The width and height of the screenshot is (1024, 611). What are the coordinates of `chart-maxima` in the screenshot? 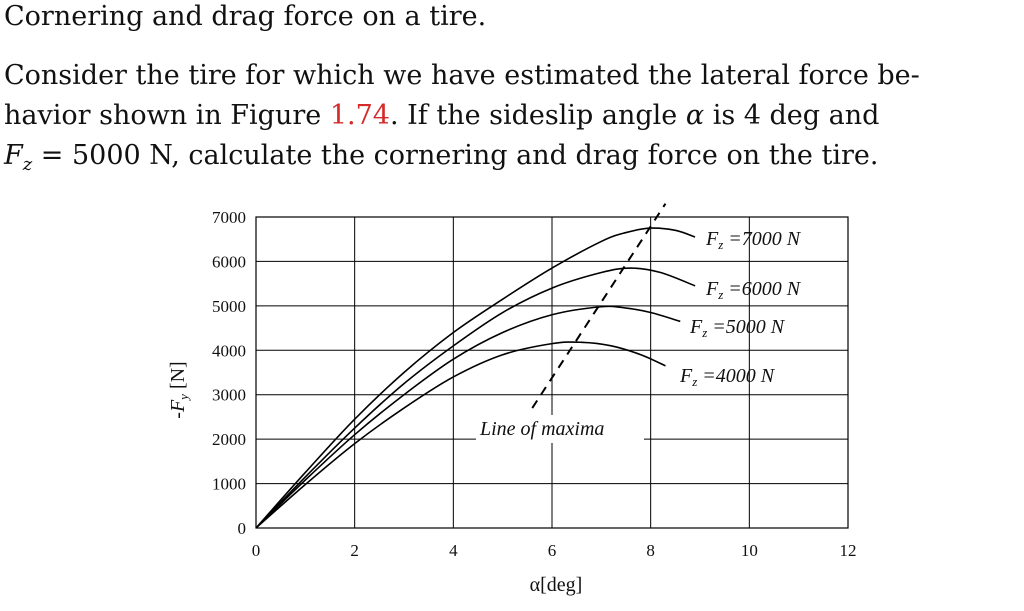 It's located at (571, 323).